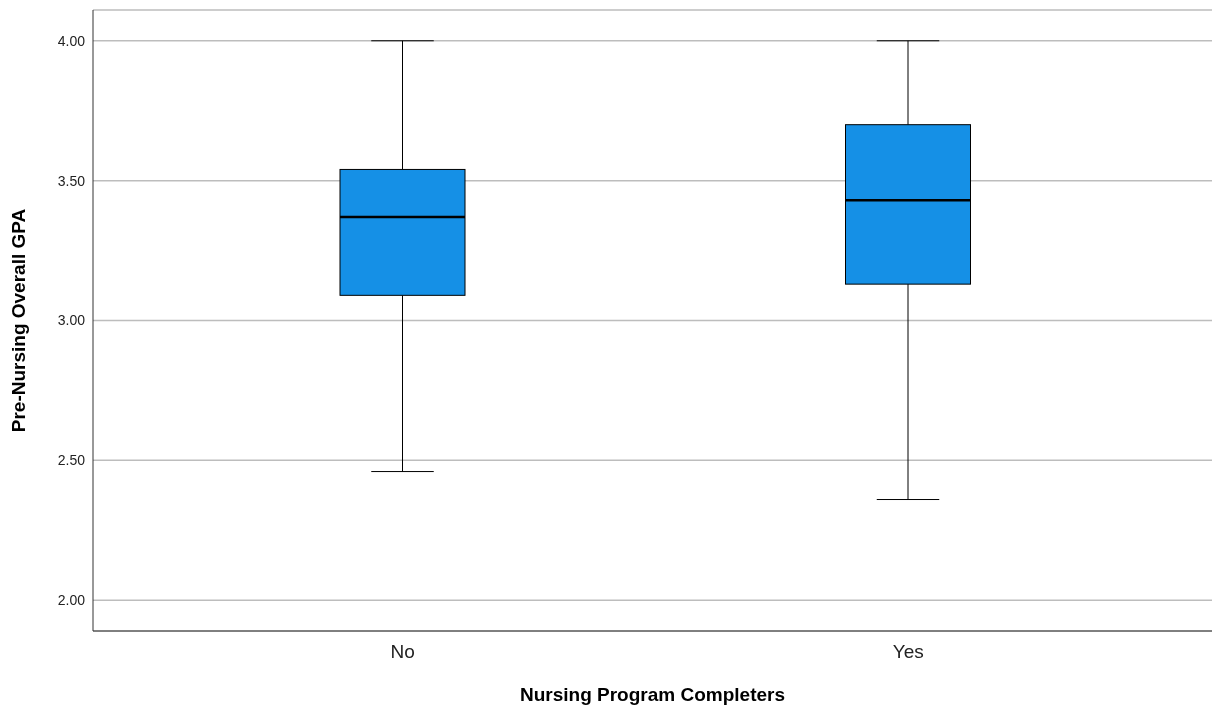 This screenshot has width=1222, height=719. What do you see at coordinates (71, 320) in the screenshot?
I see `y-tick-label: 3.00` at bounding box center [71, 320].